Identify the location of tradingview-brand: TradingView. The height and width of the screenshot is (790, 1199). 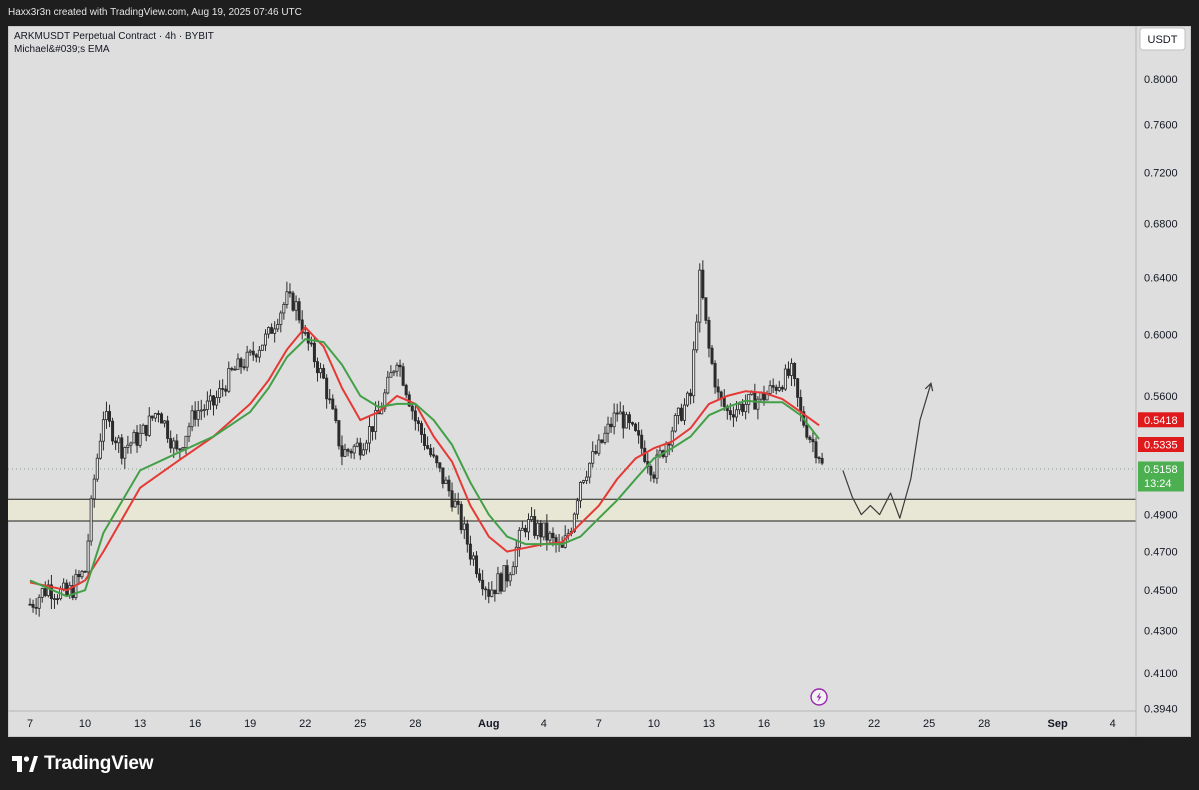
(83, 764).